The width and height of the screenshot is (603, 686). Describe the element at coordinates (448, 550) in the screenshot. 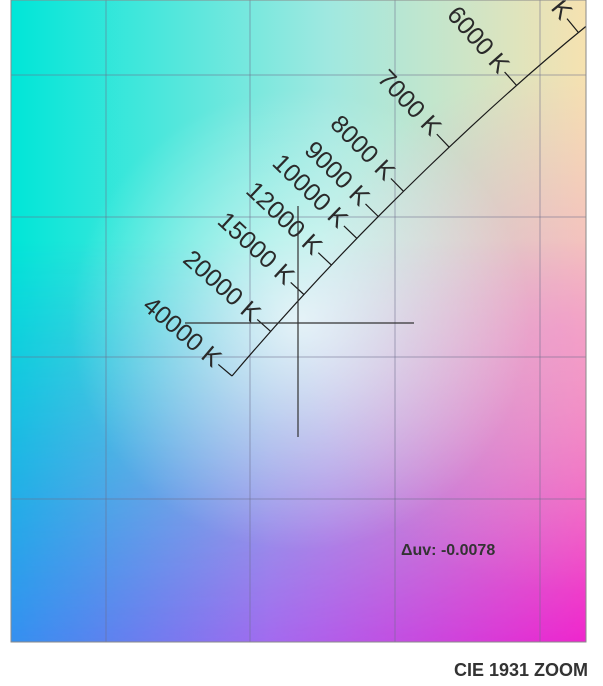

I see `duv-readout: Δuv: -0.0078` at that location.